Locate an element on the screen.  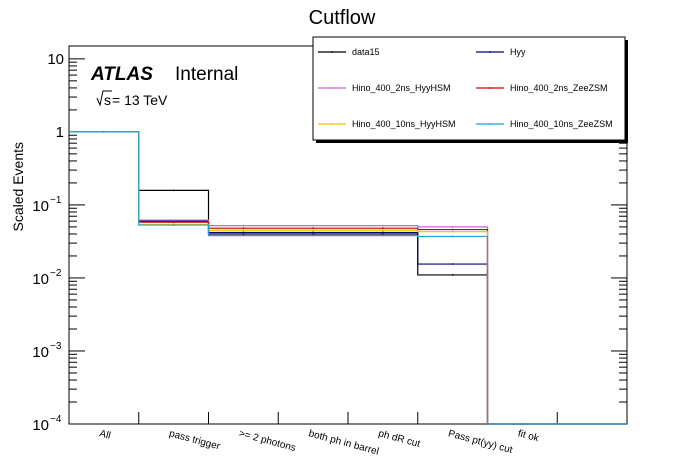
x-category-label: All is located at coordinates (105, 435).